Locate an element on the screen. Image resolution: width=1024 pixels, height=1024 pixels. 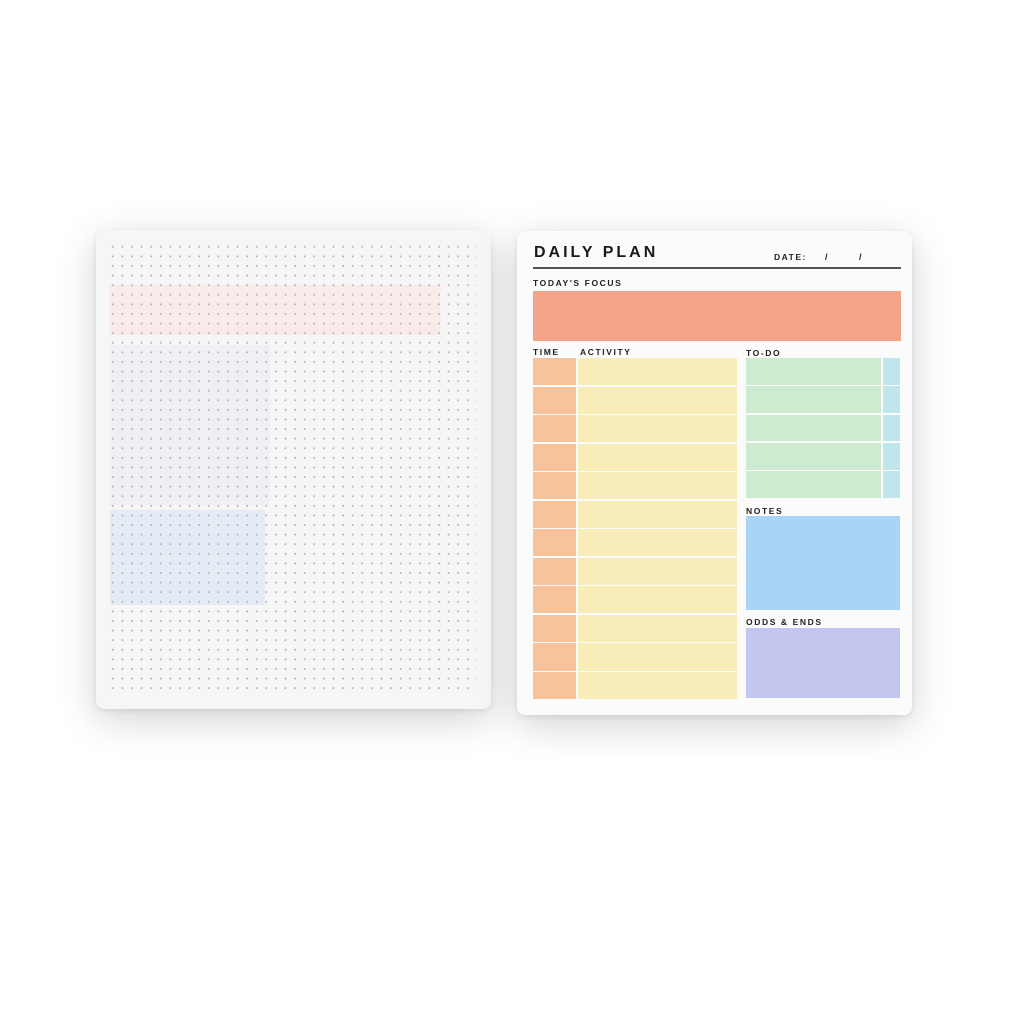
date-label: DATE: is located at coordinates (790, 257).